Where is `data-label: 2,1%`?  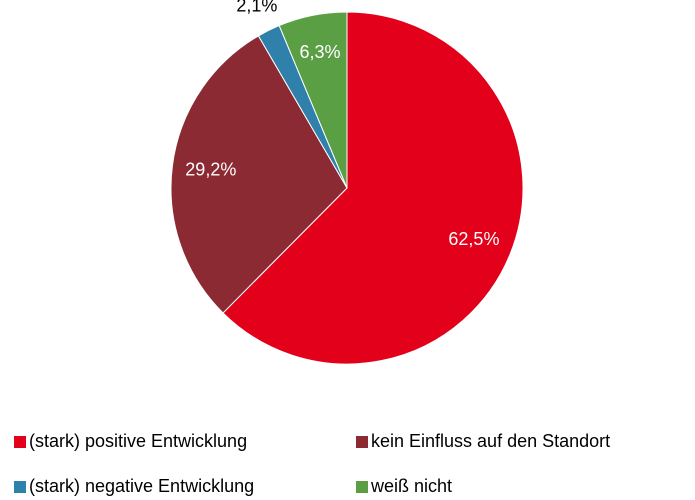
data-label: 2,1% is located at coordinates (256, 8).